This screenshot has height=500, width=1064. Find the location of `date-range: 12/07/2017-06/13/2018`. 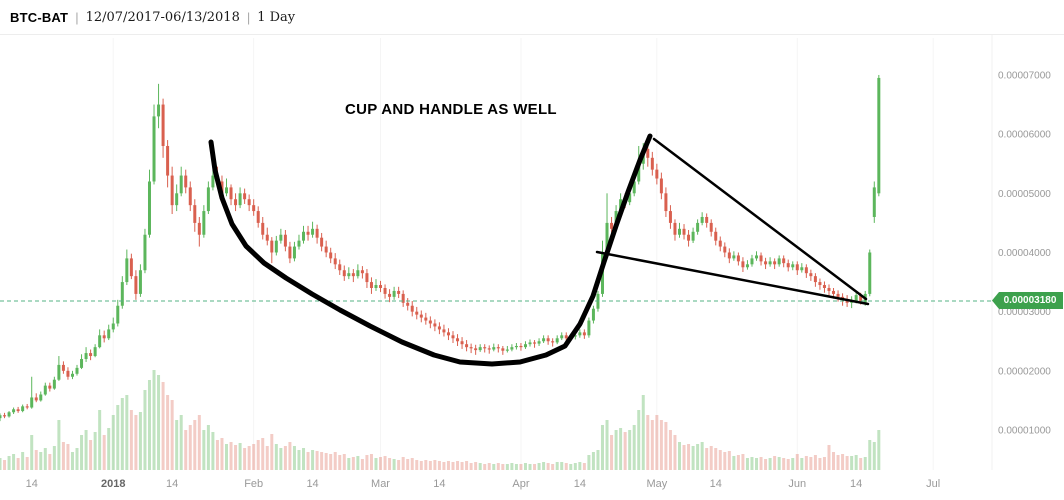

date-range: 12/07/2017-06/13/2018 is located at coordinates (162, 17).